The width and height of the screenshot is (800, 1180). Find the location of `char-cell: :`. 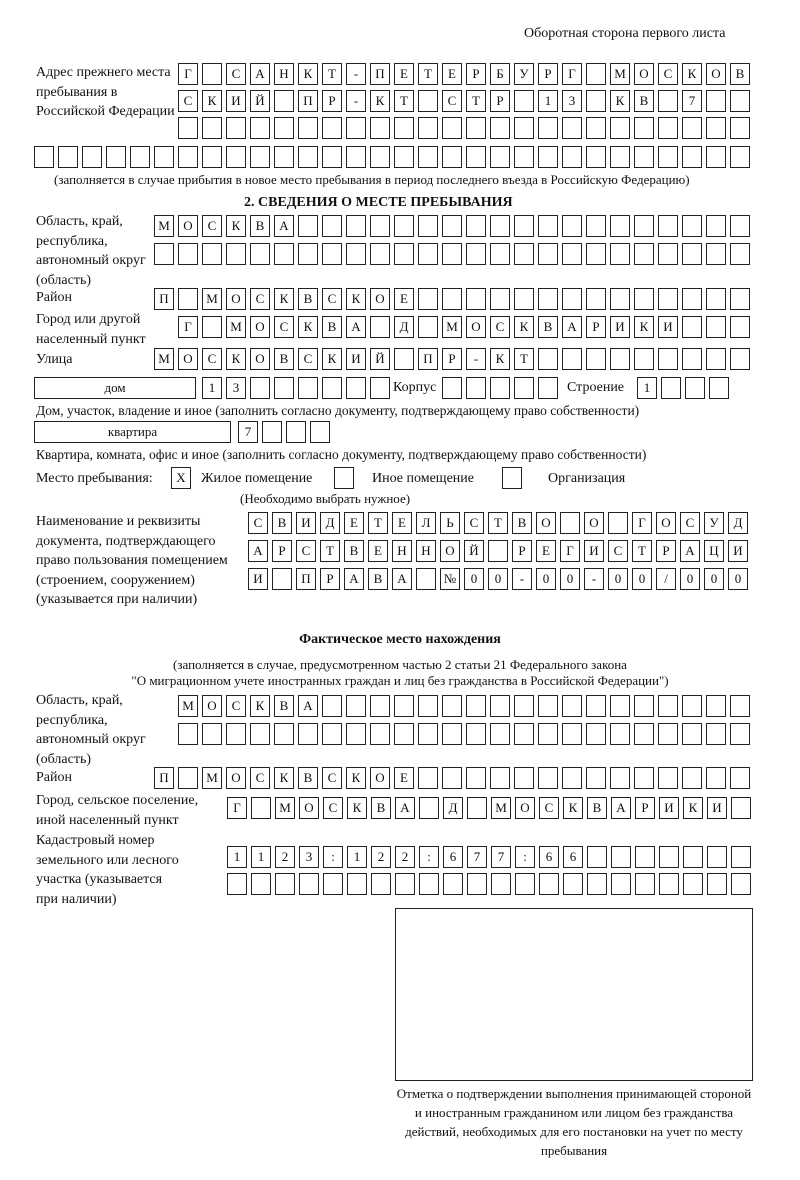

char-cell: : is located at coordinates (333, 857).